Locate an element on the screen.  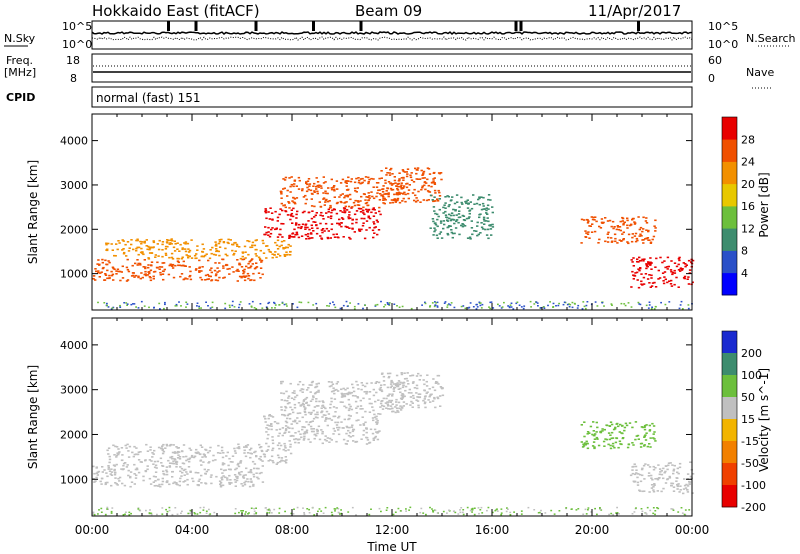
noise-search-label: N.Search is located at coordinates (771, 38).